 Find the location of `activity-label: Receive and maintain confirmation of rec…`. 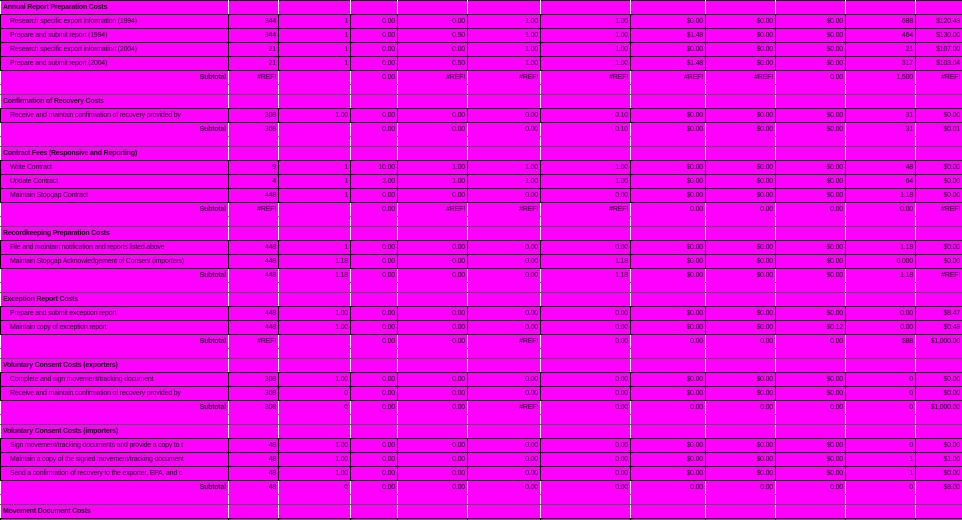

activity-label: Receive and maintain confirmation of rec… is located at coordinates (114, 393).